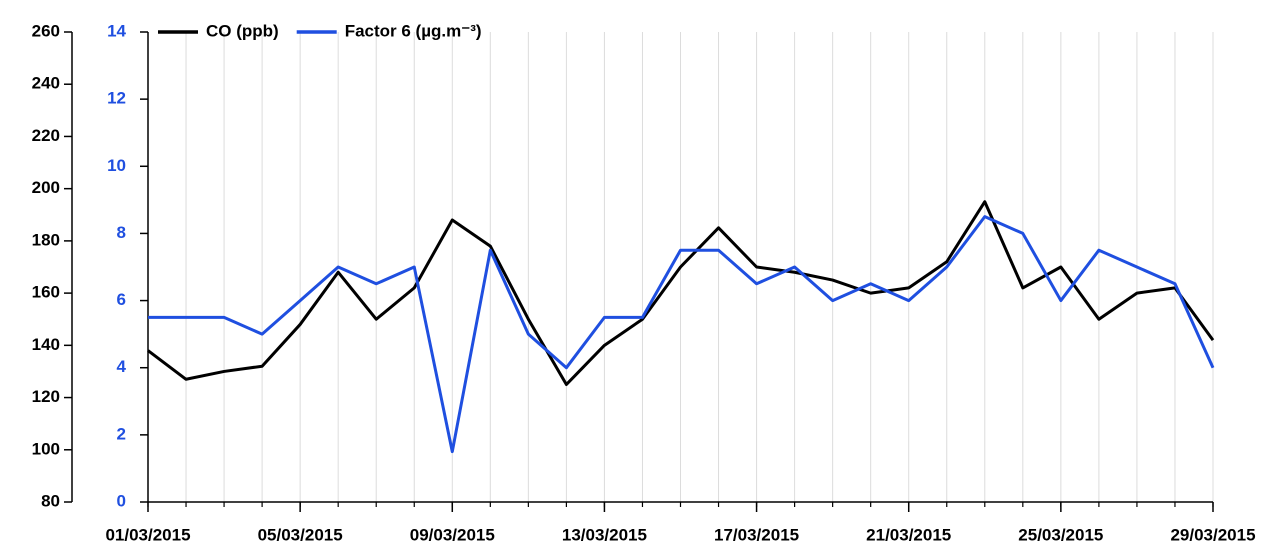  I want to click on x-tick-label: 05/03/2015, so click(300, 534).